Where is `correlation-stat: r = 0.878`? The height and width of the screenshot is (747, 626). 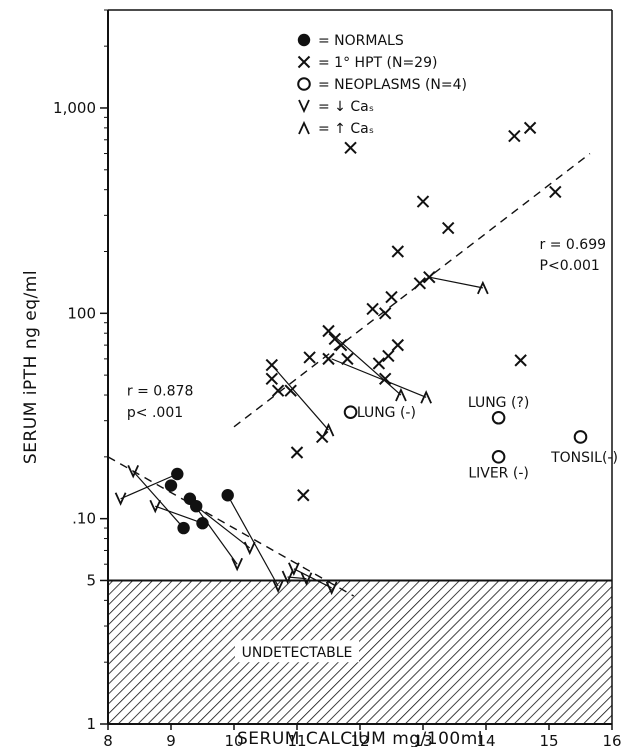
correlation-stat: r = 0.878 is located at coordinates (160, 392).